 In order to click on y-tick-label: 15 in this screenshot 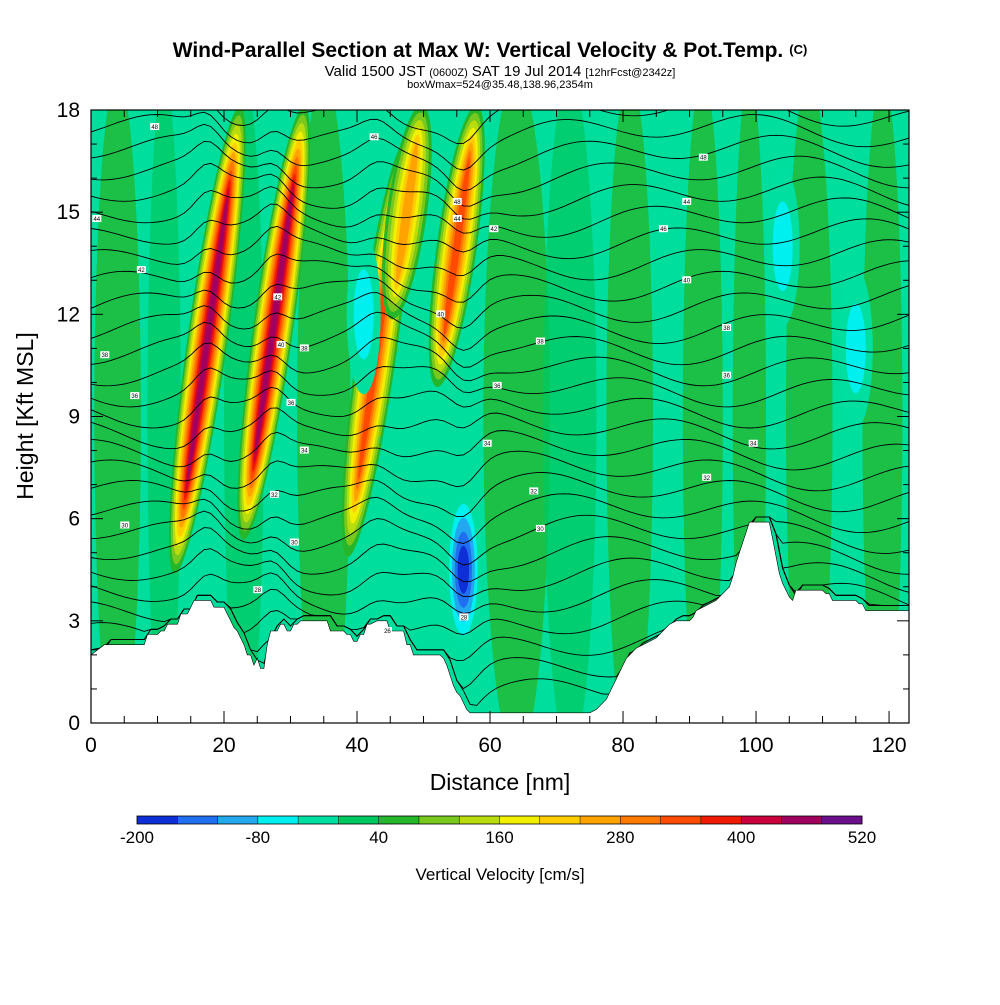, I will do `click(68, 212)`.